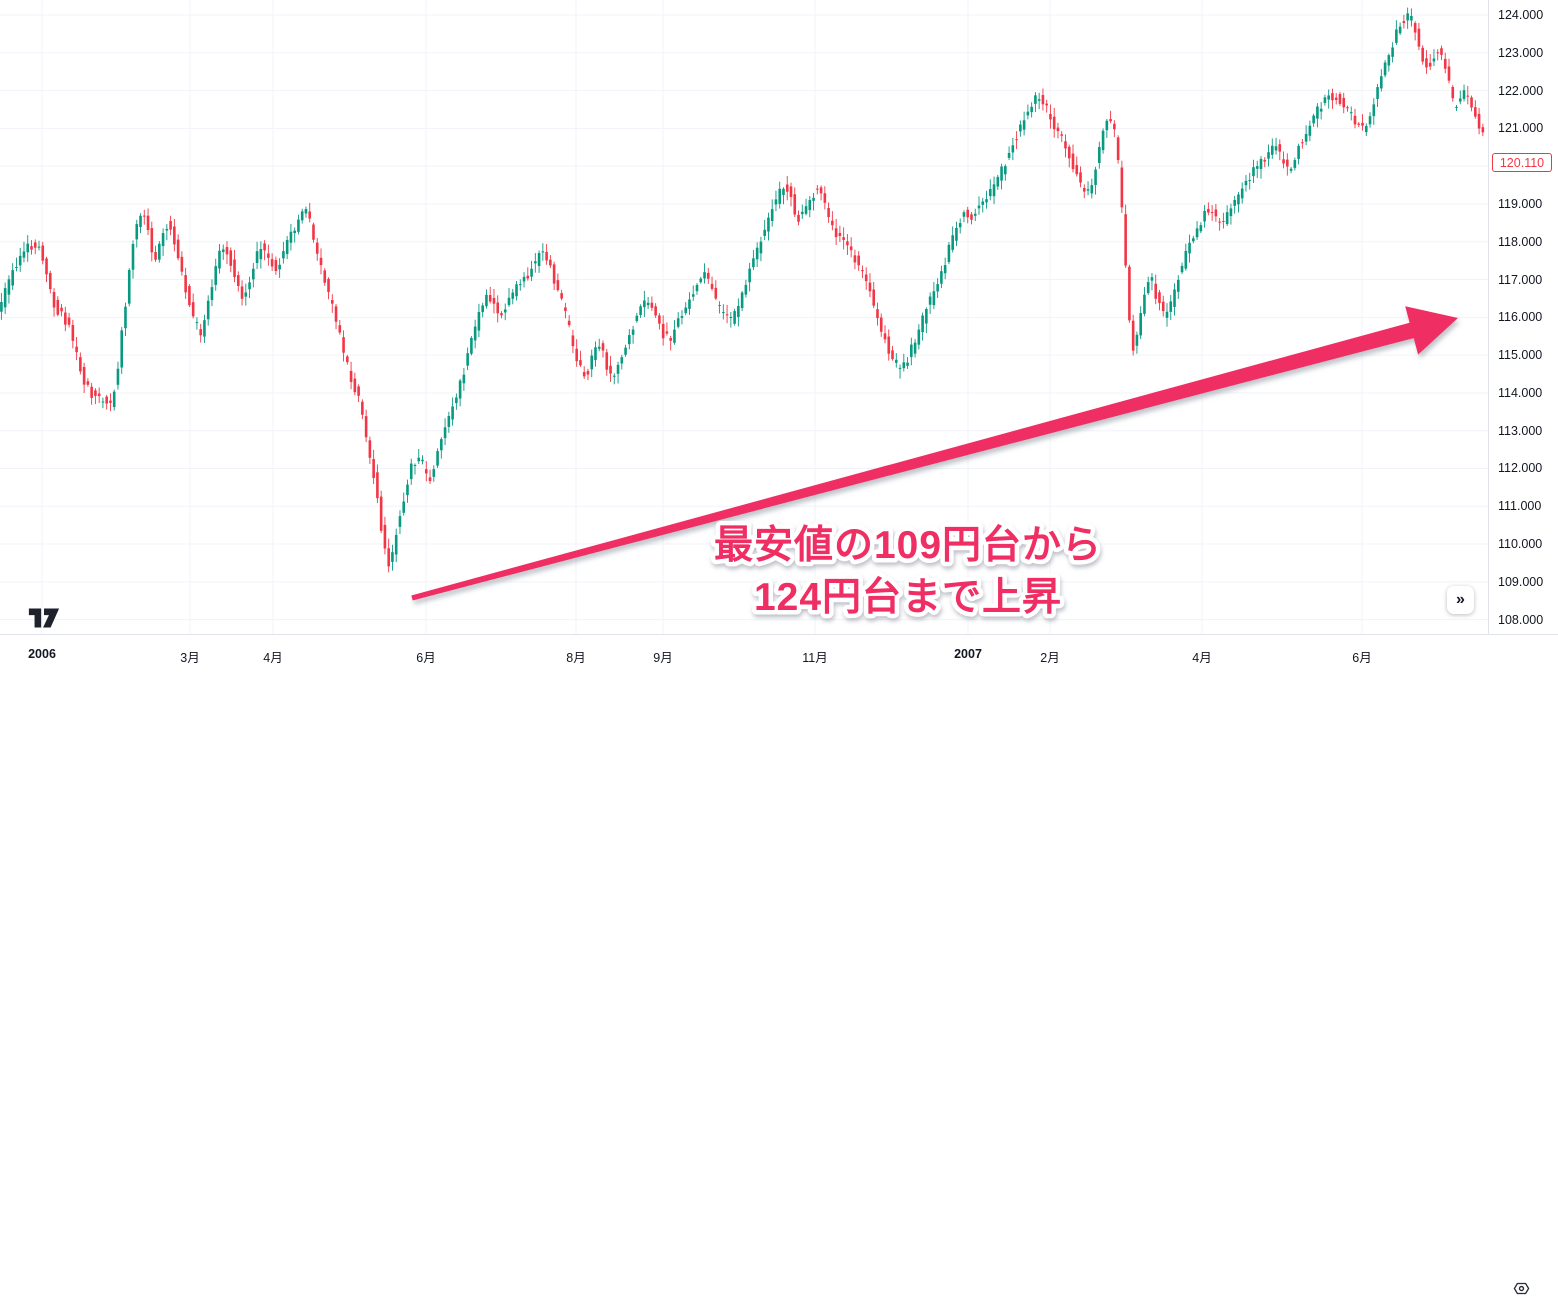  I want to click on price-tick-label: 113.000, so click(1520, 430).